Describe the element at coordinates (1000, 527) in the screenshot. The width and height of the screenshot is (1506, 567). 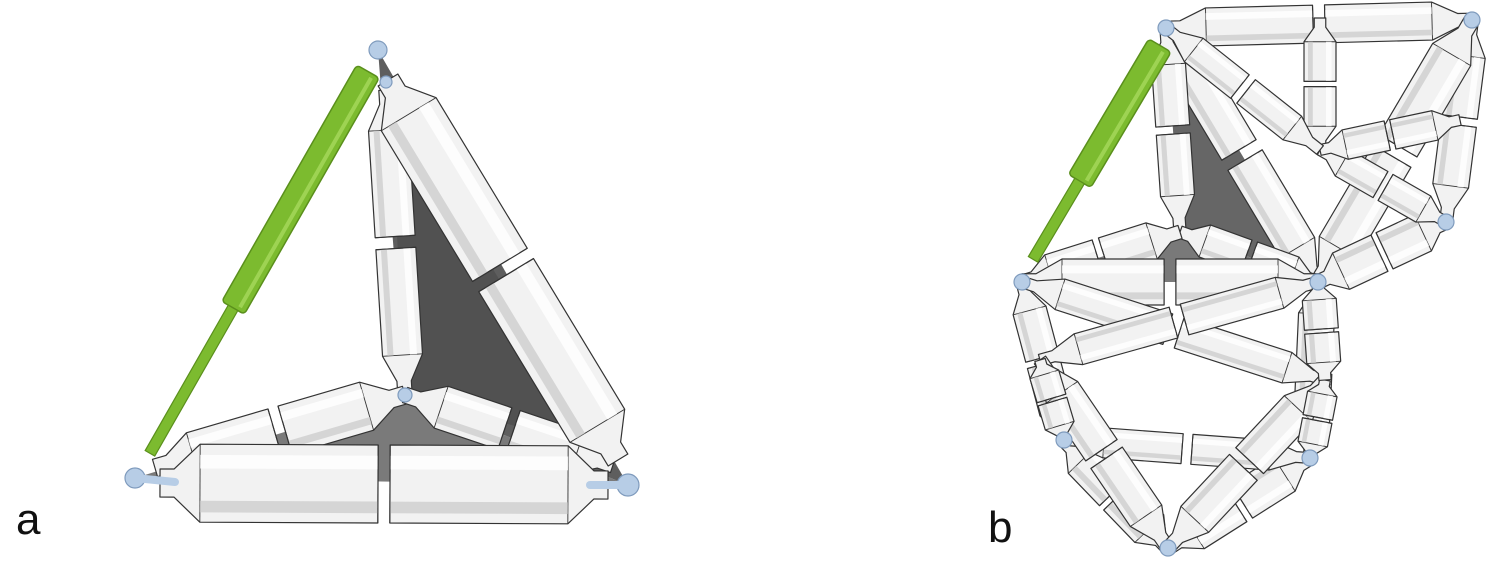
I see `panel-label-b: b` at that location.